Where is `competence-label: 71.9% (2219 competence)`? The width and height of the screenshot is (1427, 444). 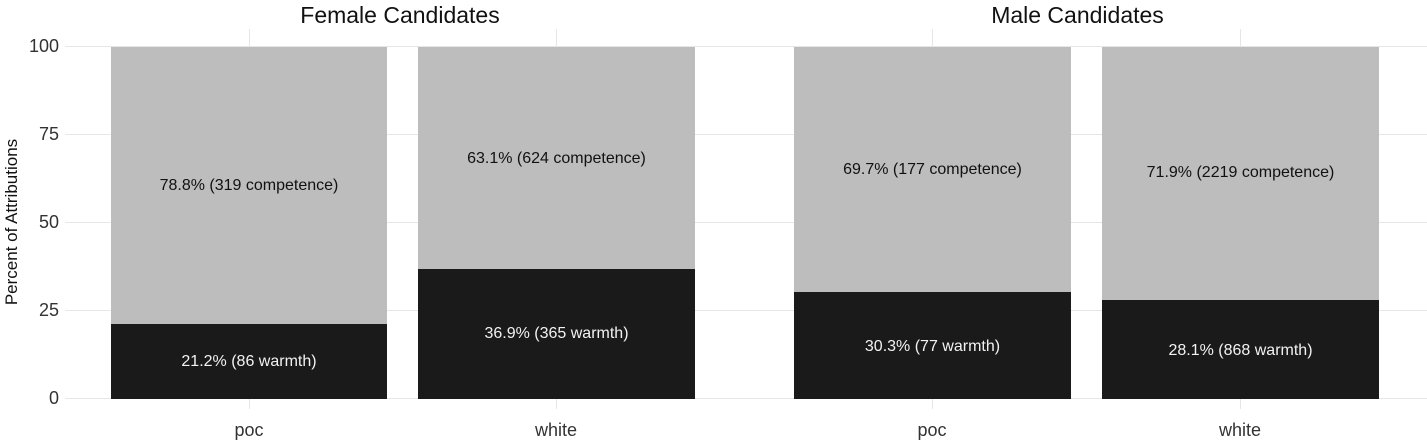
competence-label: 71.9% (2219 competence) is located at coordinates (1240, 172).